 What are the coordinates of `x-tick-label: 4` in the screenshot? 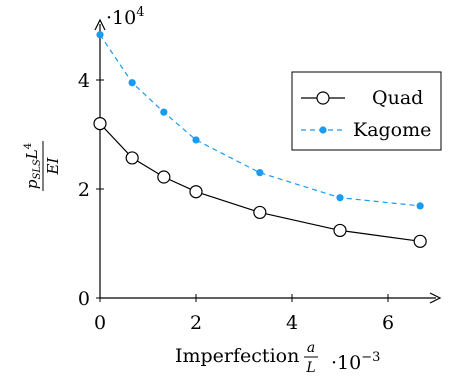 It's located at (292, 323).